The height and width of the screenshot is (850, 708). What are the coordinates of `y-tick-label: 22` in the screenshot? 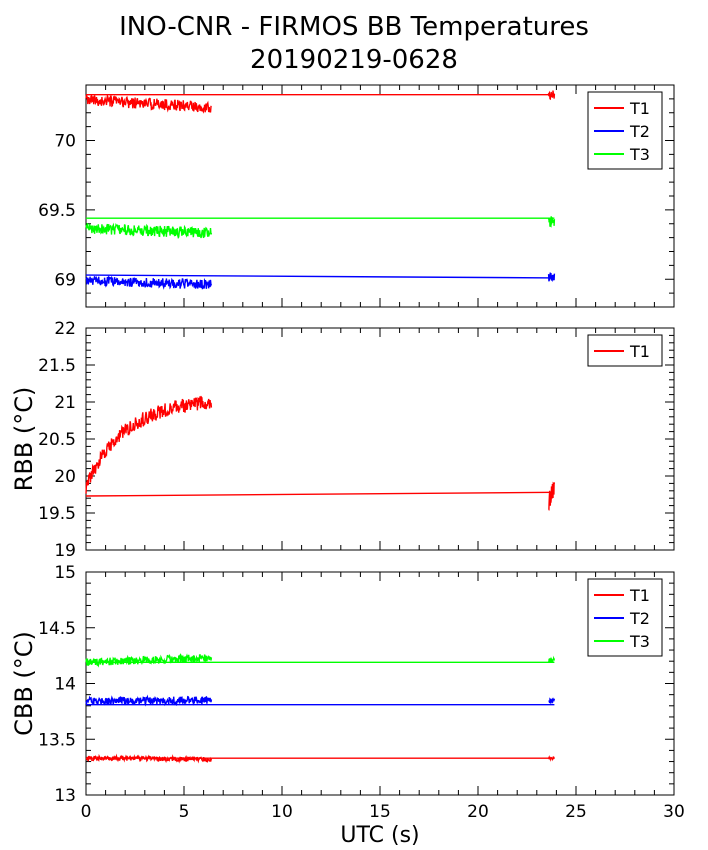 It's located at (65, 329).